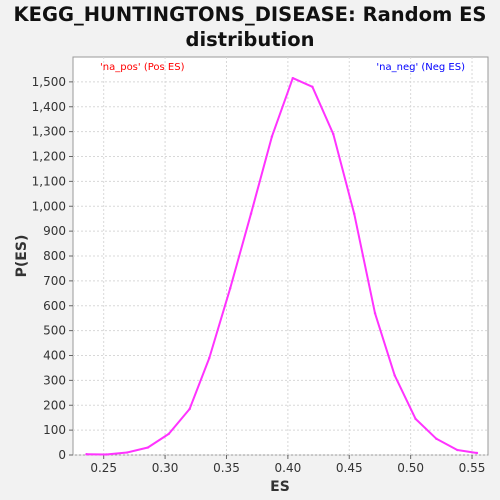 The width and height of the screenshot is (500, 500). I want to click on y-tick-label: 100, so click(54, 430).